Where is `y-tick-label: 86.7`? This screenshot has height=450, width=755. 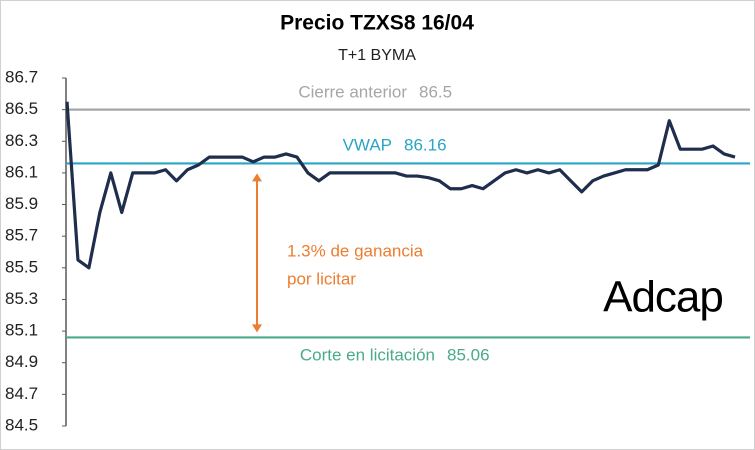
y-tick-label: 86.7 is located at coordinates (21, 76).